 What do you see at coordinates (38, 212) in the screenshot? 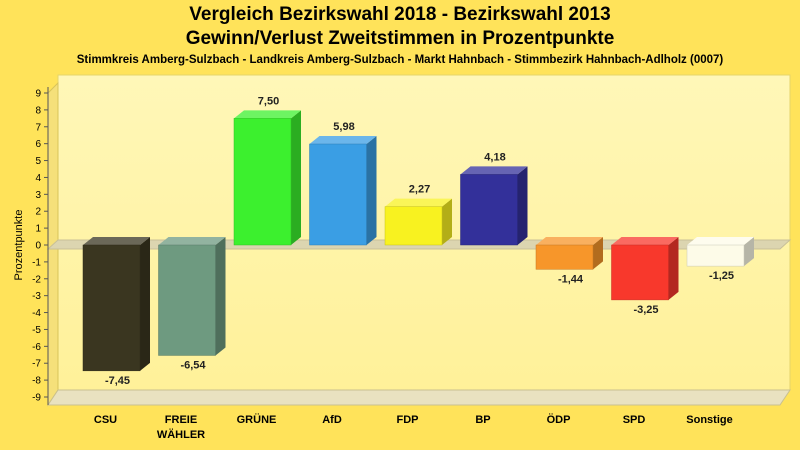
I see `y-tick-label: 2` at bounding box center [38, 212].